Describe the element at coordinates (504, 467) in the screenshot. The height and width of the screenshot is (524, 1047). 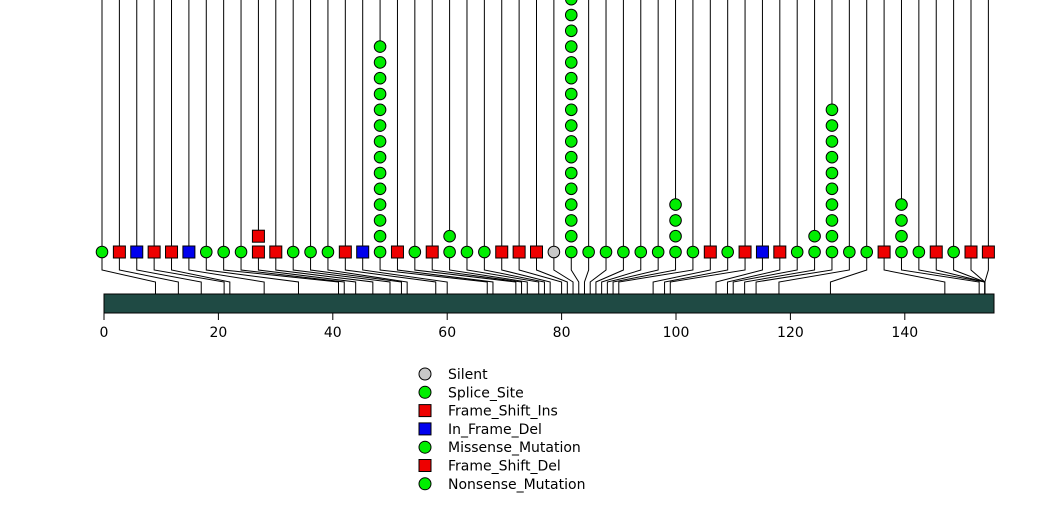
I see `legend-label: Frame_Shift_Del` at that location.